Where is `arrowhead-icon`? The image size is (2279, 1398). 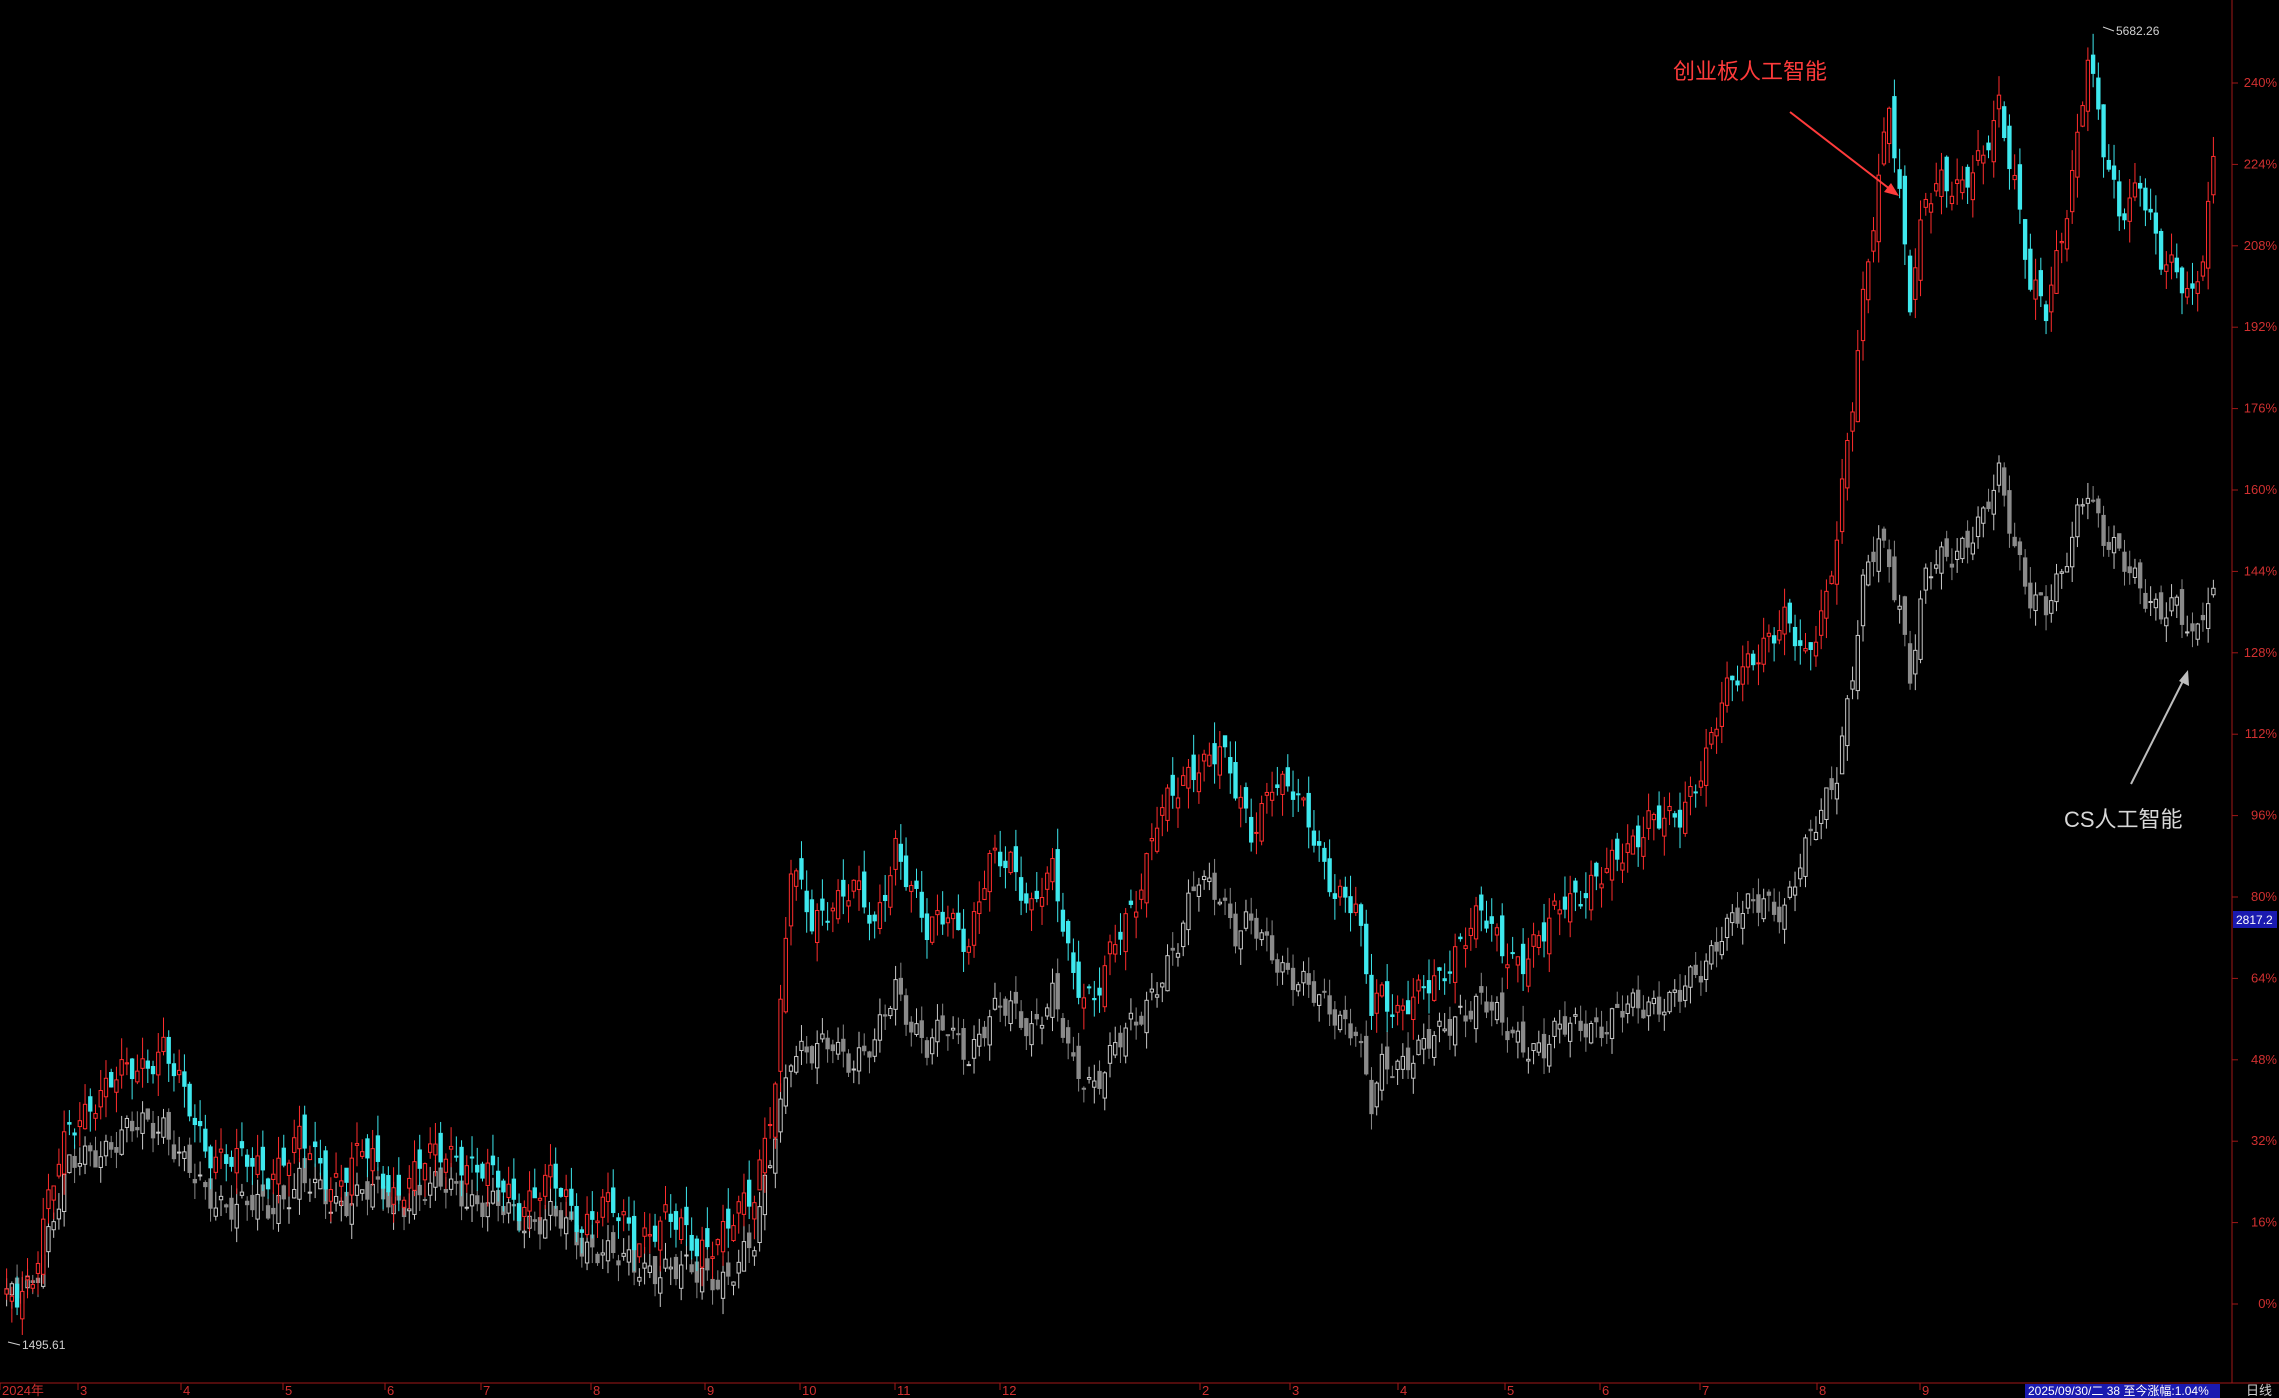 arrowhead-icon is located at coordinates (2184, 678).